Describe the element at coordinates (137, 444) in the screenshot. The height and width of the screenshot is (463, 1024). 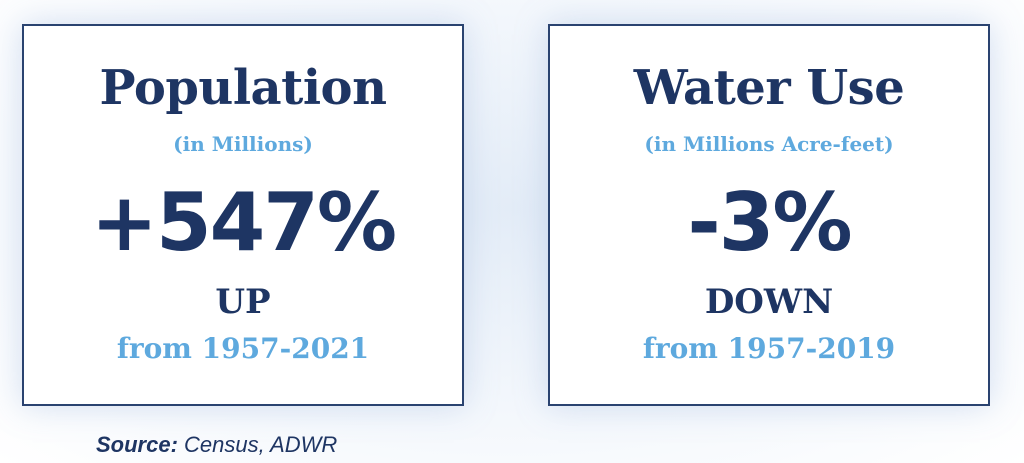
I see `source-label: Source:` at that location.